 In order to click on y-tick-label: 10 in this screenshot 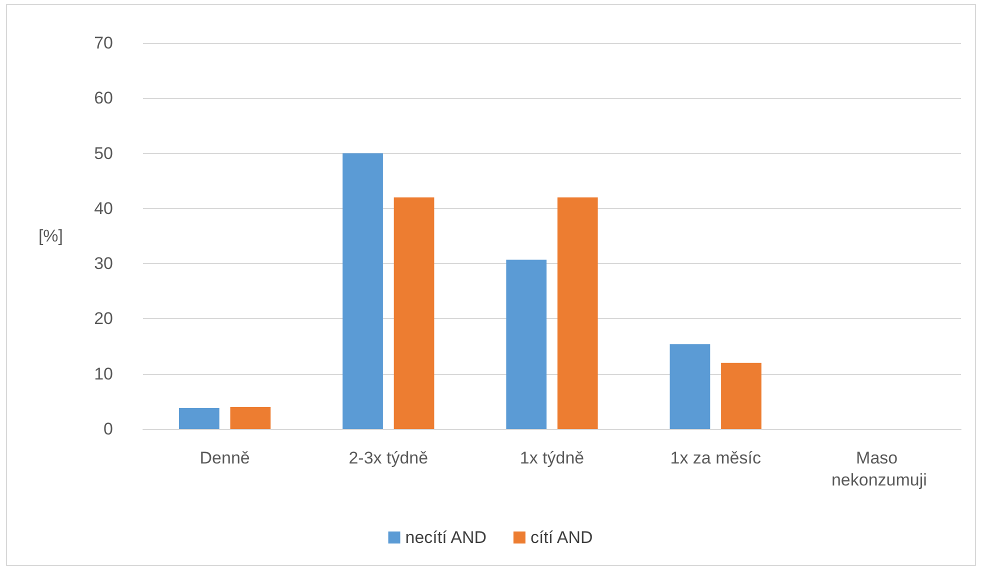, I will do `click(103, 374)`.